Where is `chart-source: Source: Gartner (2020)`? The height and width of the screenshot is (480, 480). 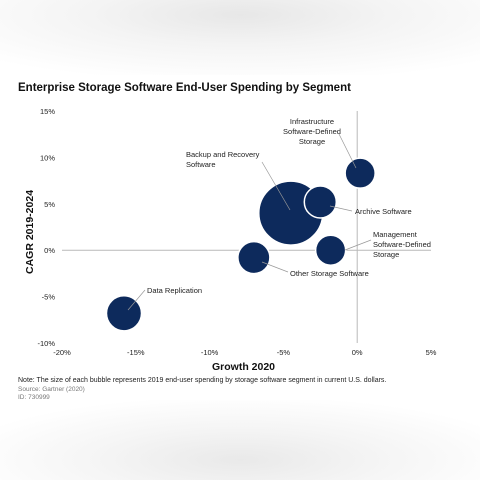
chart-source: Source: Gartner (2020) is located at coordinates (51, 389).